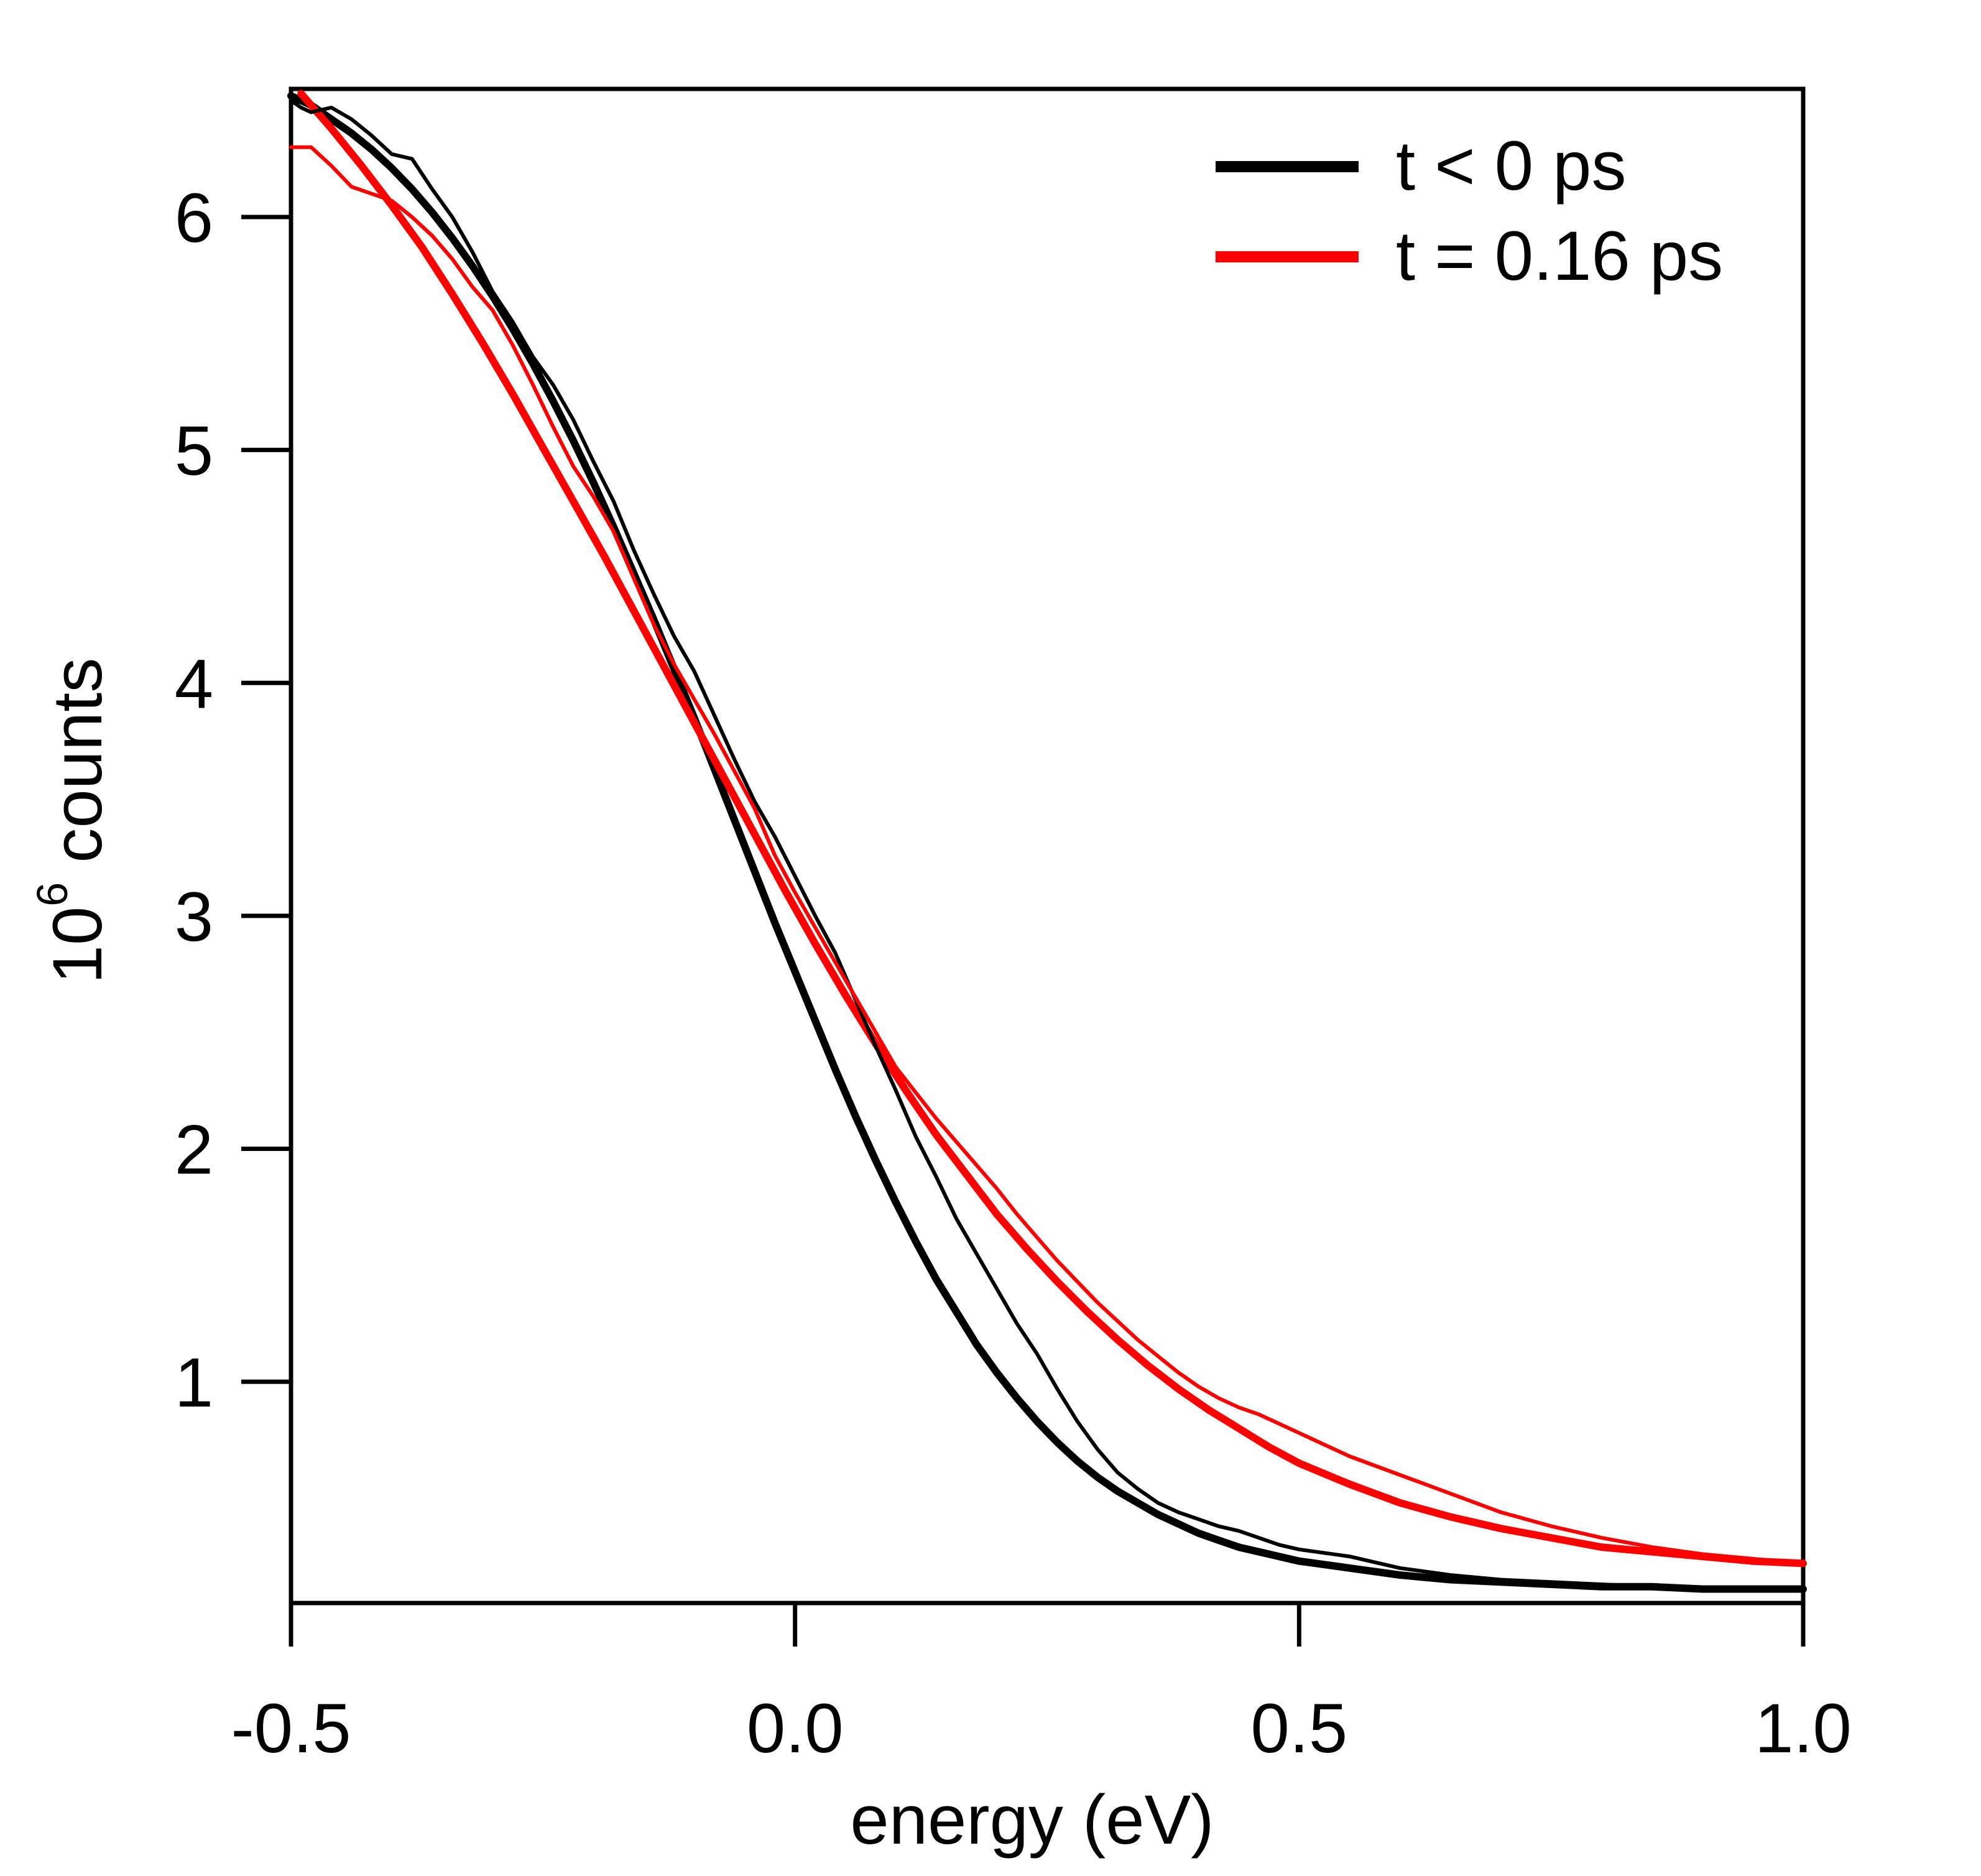 The width and height of the screenshot is (1981, 1876). Describe the element at coordinates (194, 218) in the screenshot. I see `y-tick-label: 6` at that location.